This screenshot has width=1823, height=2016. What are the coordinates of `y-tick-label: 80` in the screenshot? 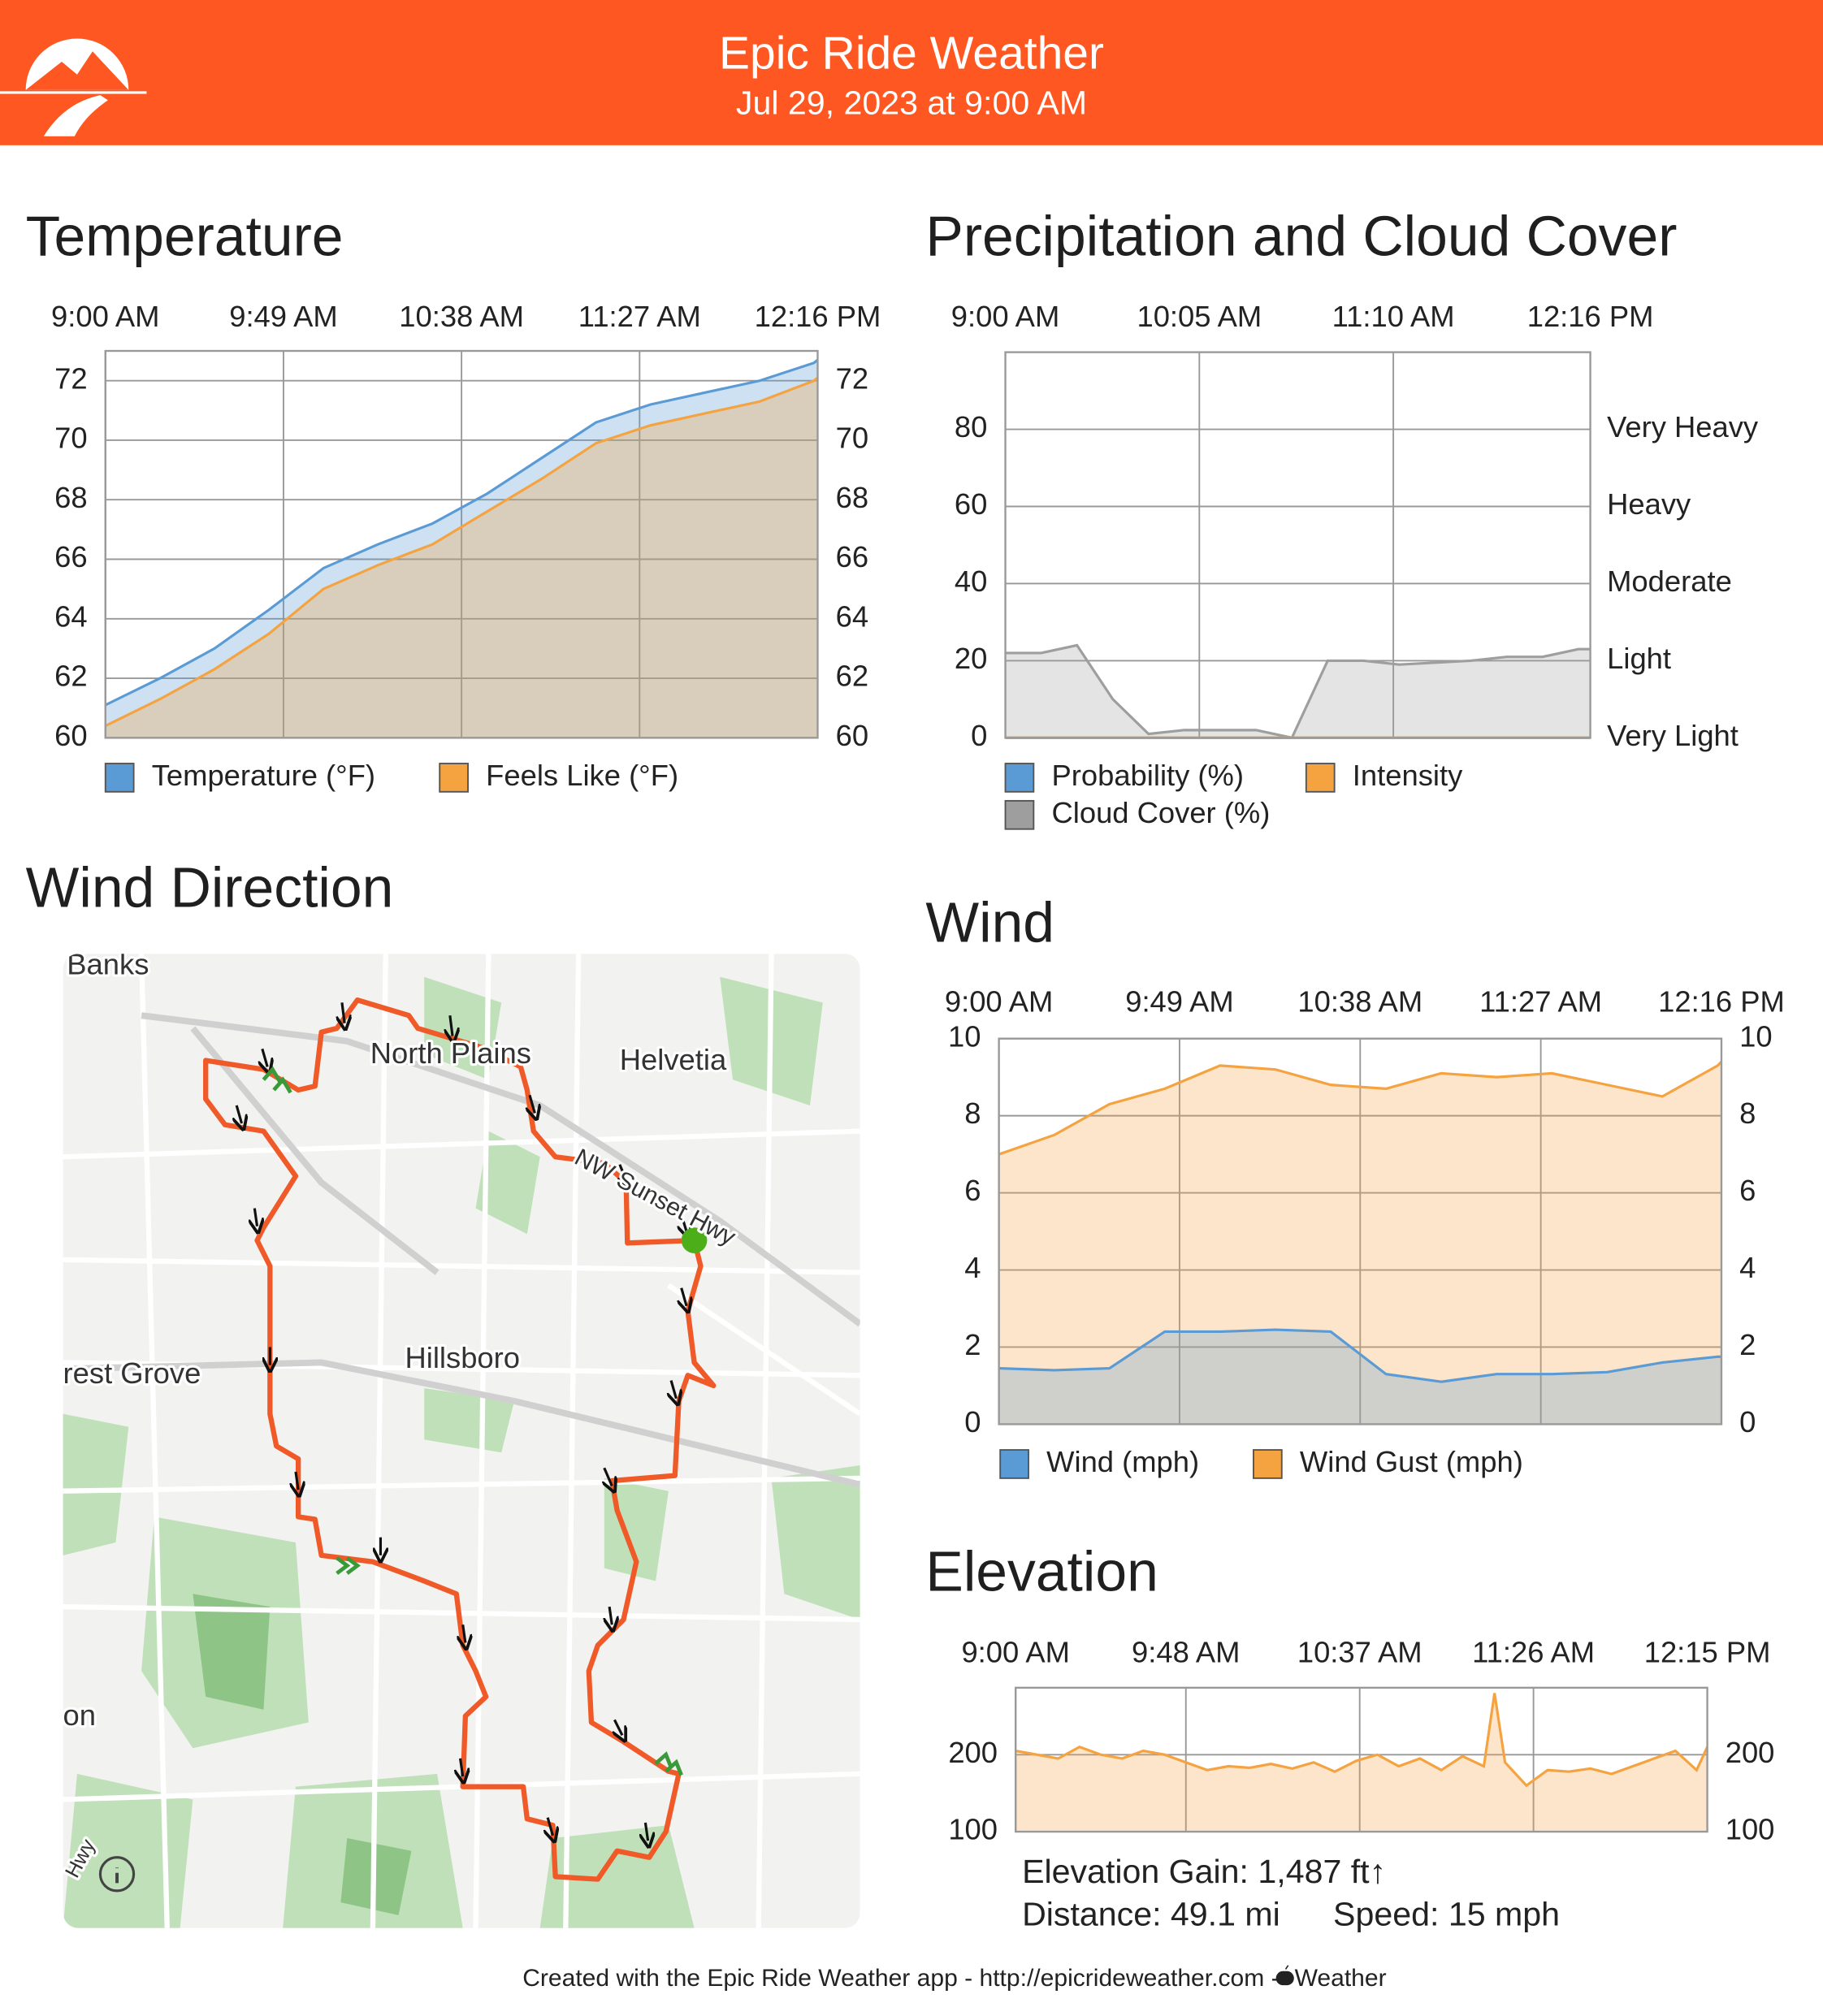 It's located at (971, 426).